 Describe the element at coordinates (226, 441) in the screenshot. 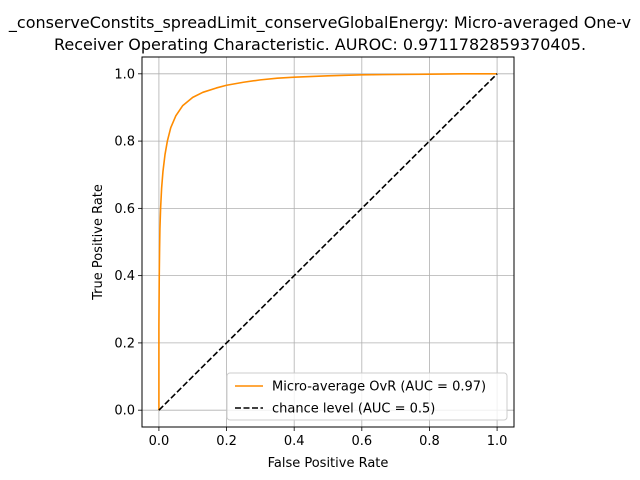

I see `x-tick-label-1: 0.2` at that location.